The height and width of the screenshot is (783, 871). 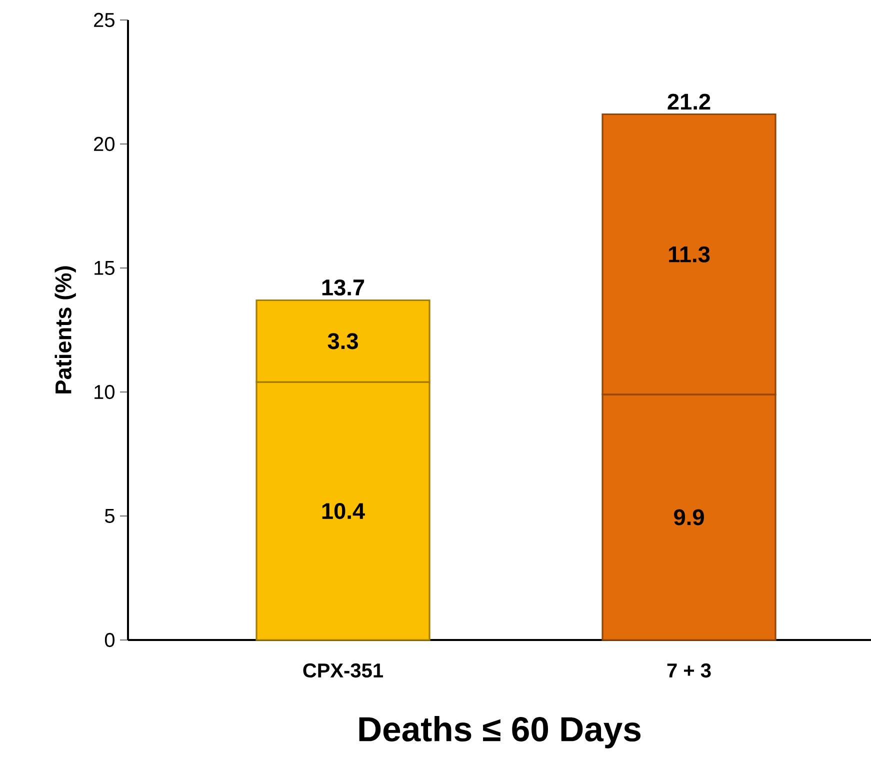 I want to click on x-axis-title: Deaths ≤ 60 Days, so click(x=499, y=732).